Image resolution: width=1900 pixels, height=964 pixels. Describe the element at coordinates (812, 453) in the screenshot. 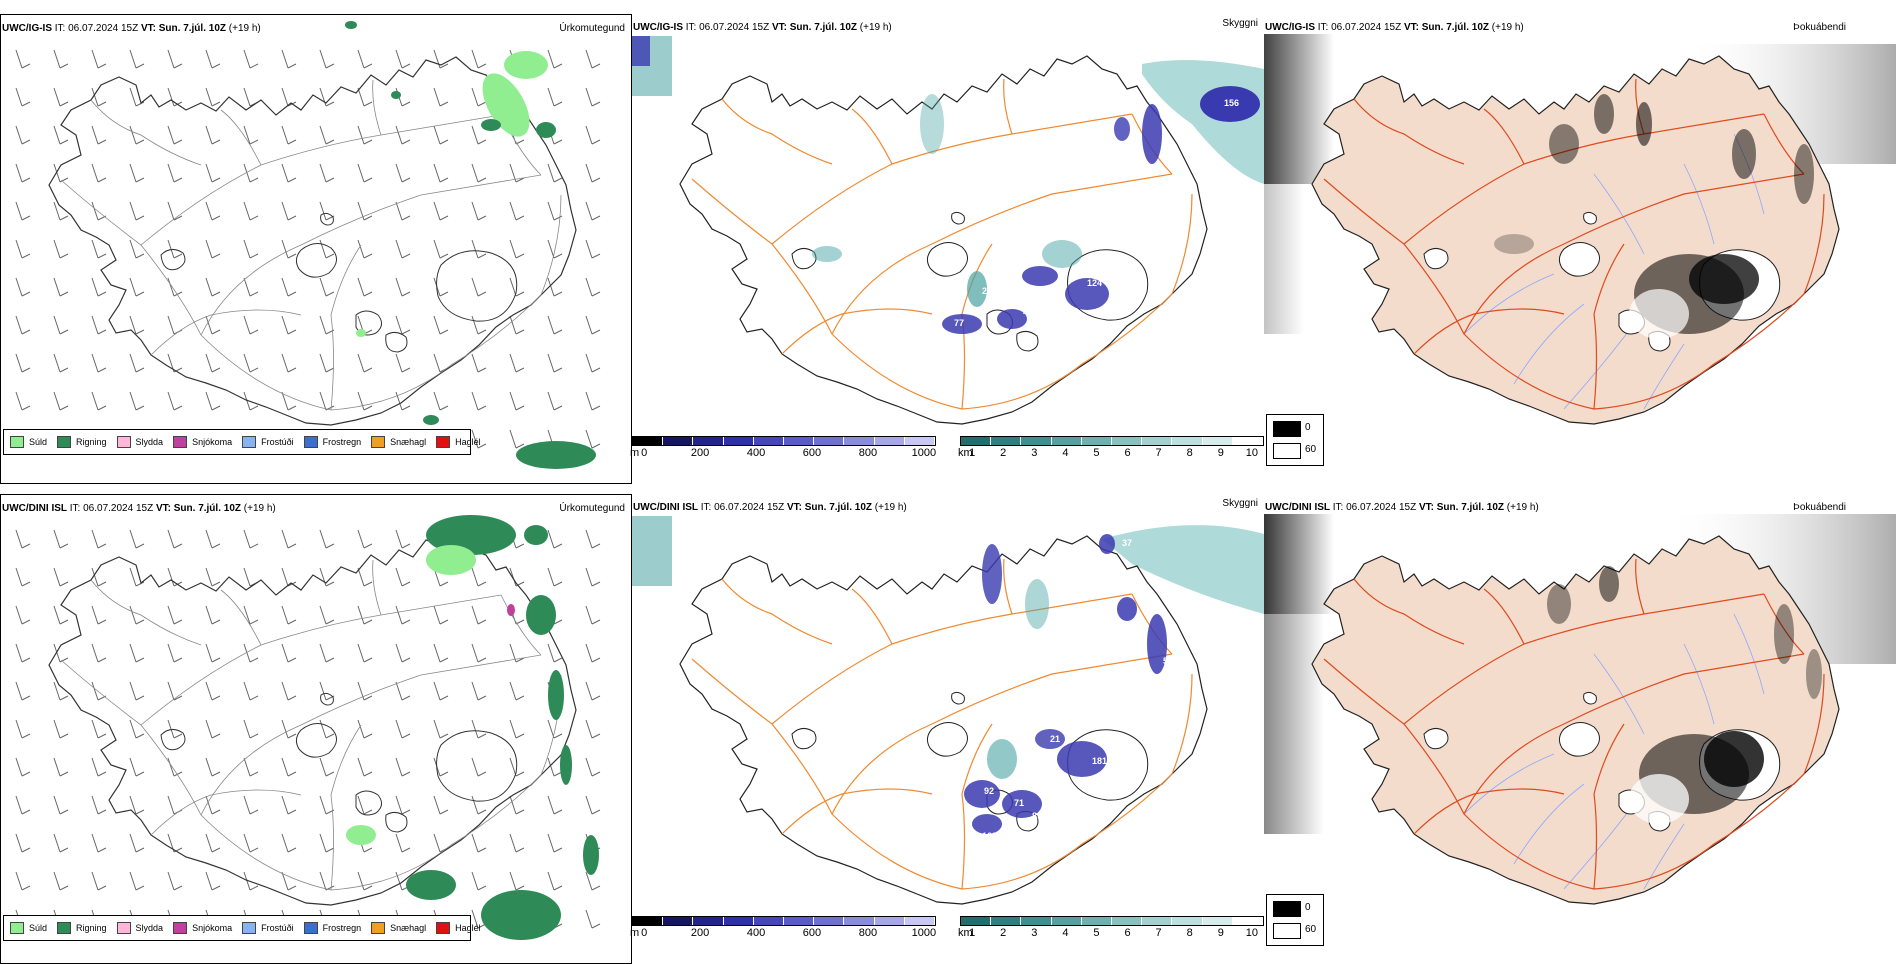

I see `colorbar-tick-label: 600` at that location.